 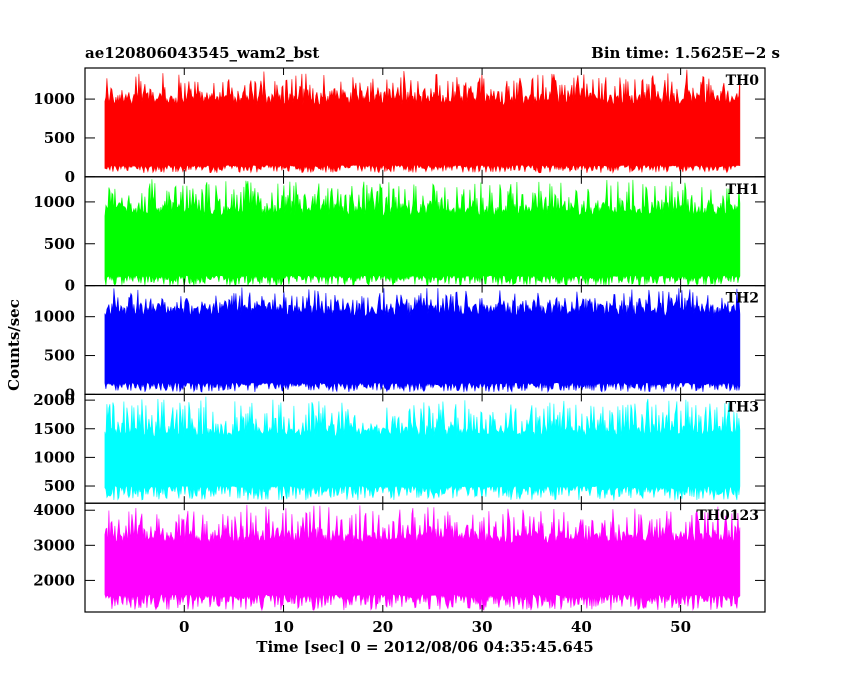 What do you see at coordinates (54, 99) in the screenshot?
I see `y-tick-label-th0: 1000` at bounding box center [54, 99].